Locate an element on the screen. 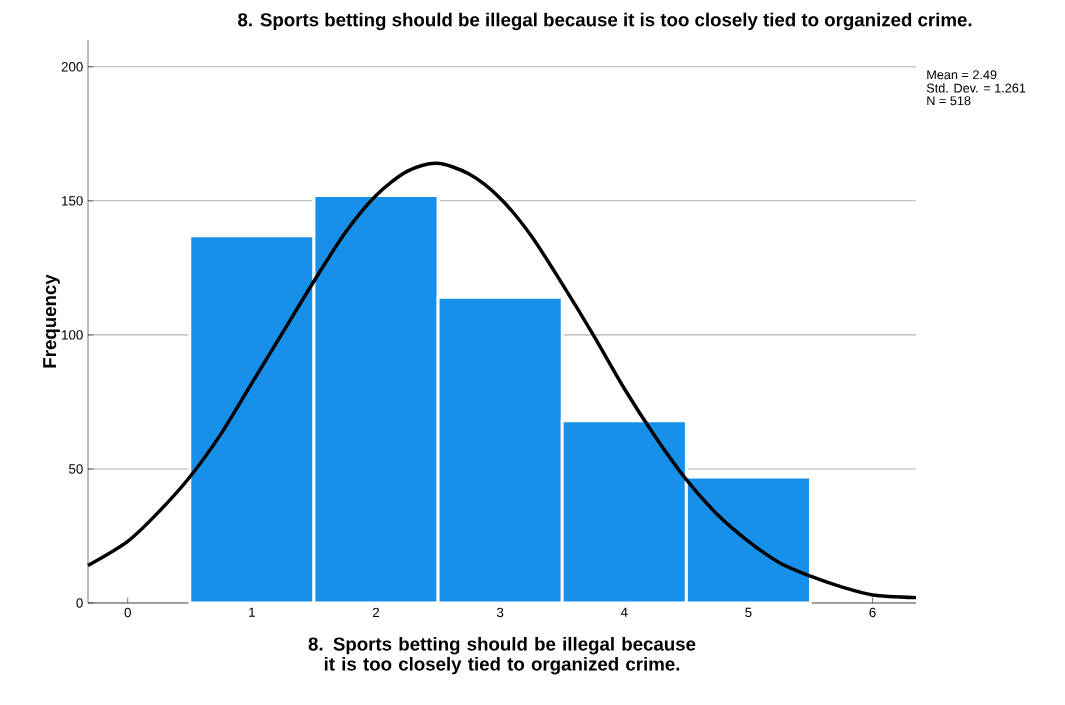 The height and width of the screenshot is (705, 1065). x-tick-label: 6 is located at coordinates (872, 612).